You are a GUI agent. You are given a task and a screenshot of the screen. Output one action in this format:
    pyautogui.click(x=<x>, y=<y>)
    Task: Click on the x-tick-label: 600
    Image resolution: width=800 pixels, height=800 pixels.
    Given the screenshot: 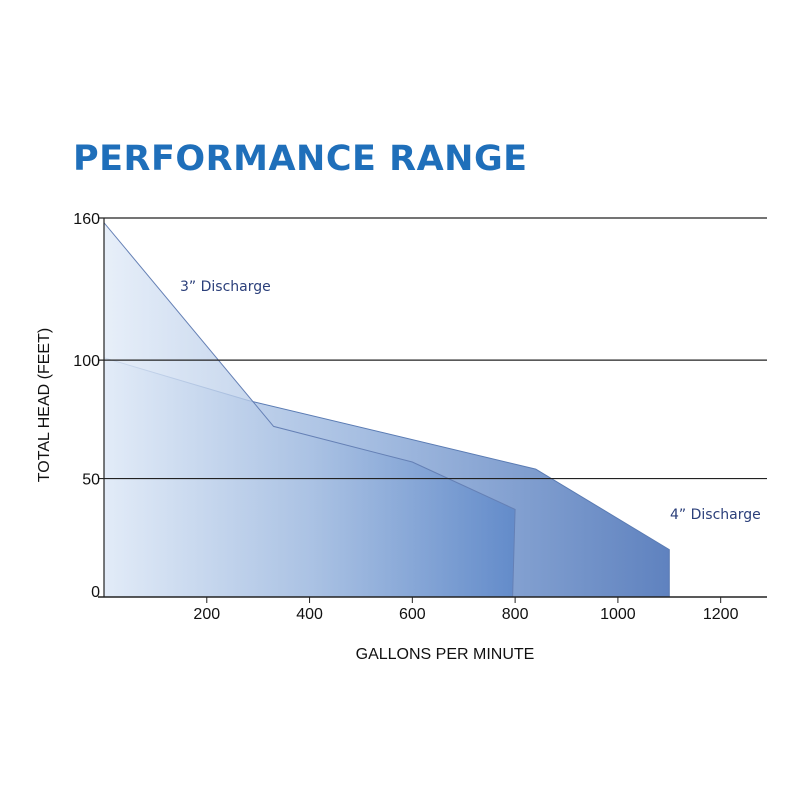 What is the action you would take?
    pyautogui.click(x=412, y=614)
    